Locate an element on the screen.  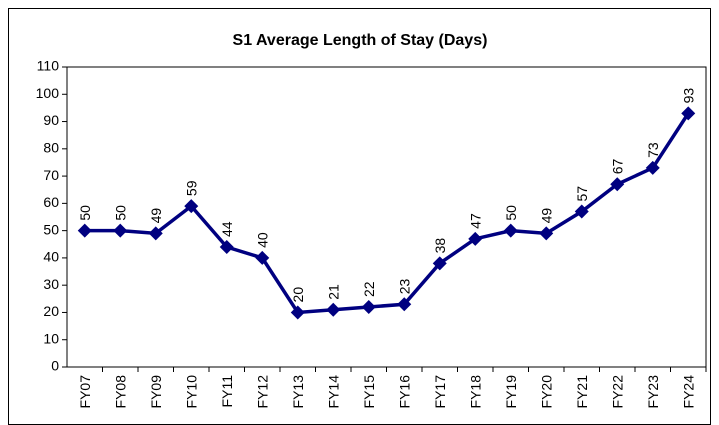
x-tick-label: FY11 is located at coordinates (227, 391).